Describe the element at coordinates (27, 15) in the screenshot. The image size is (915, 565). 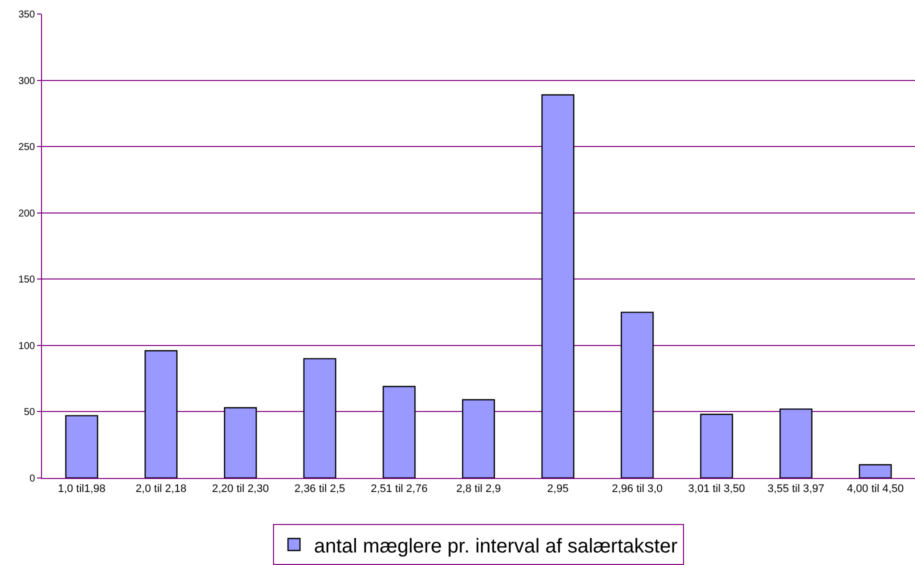
I see `y-tick-label: 350` at that location.